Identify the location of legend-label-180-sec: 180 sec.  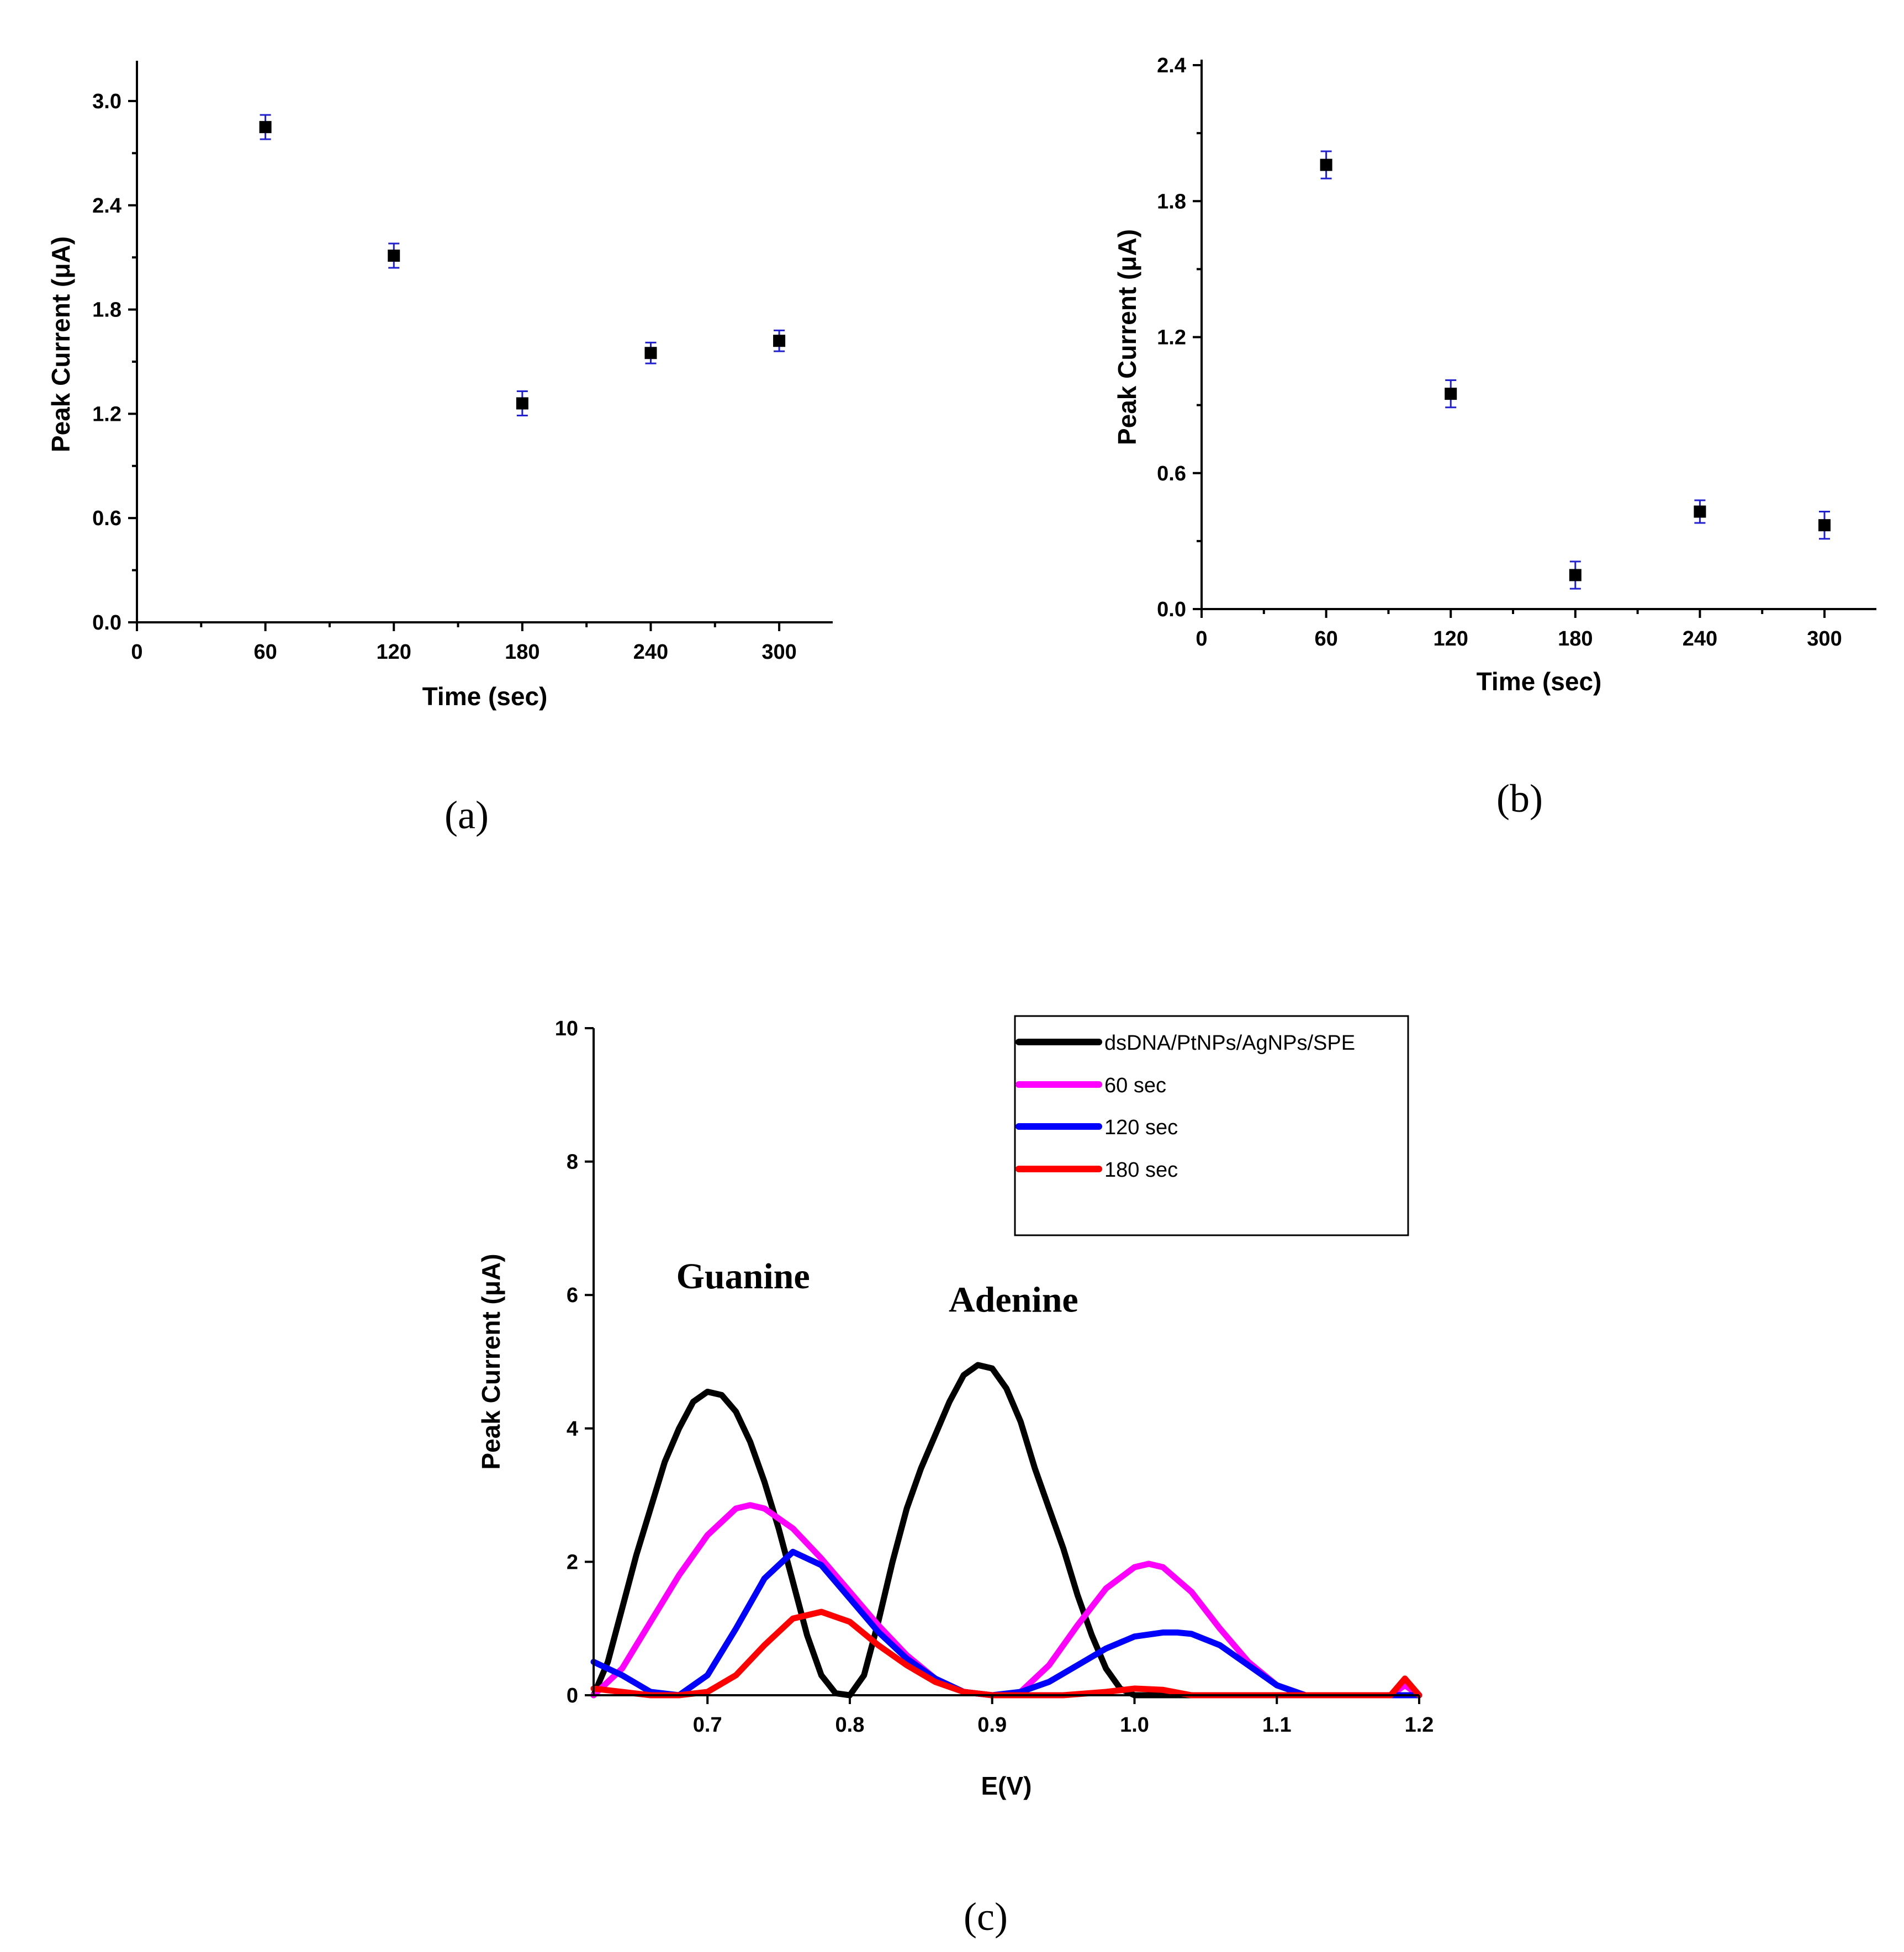
(1141, 1170).